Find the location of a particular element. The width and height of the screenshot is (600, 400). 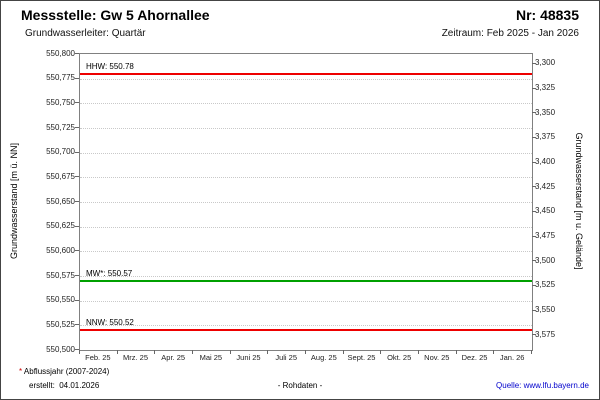

source-link: www.lfu.bayern.de is located at coordinates (556, 385).